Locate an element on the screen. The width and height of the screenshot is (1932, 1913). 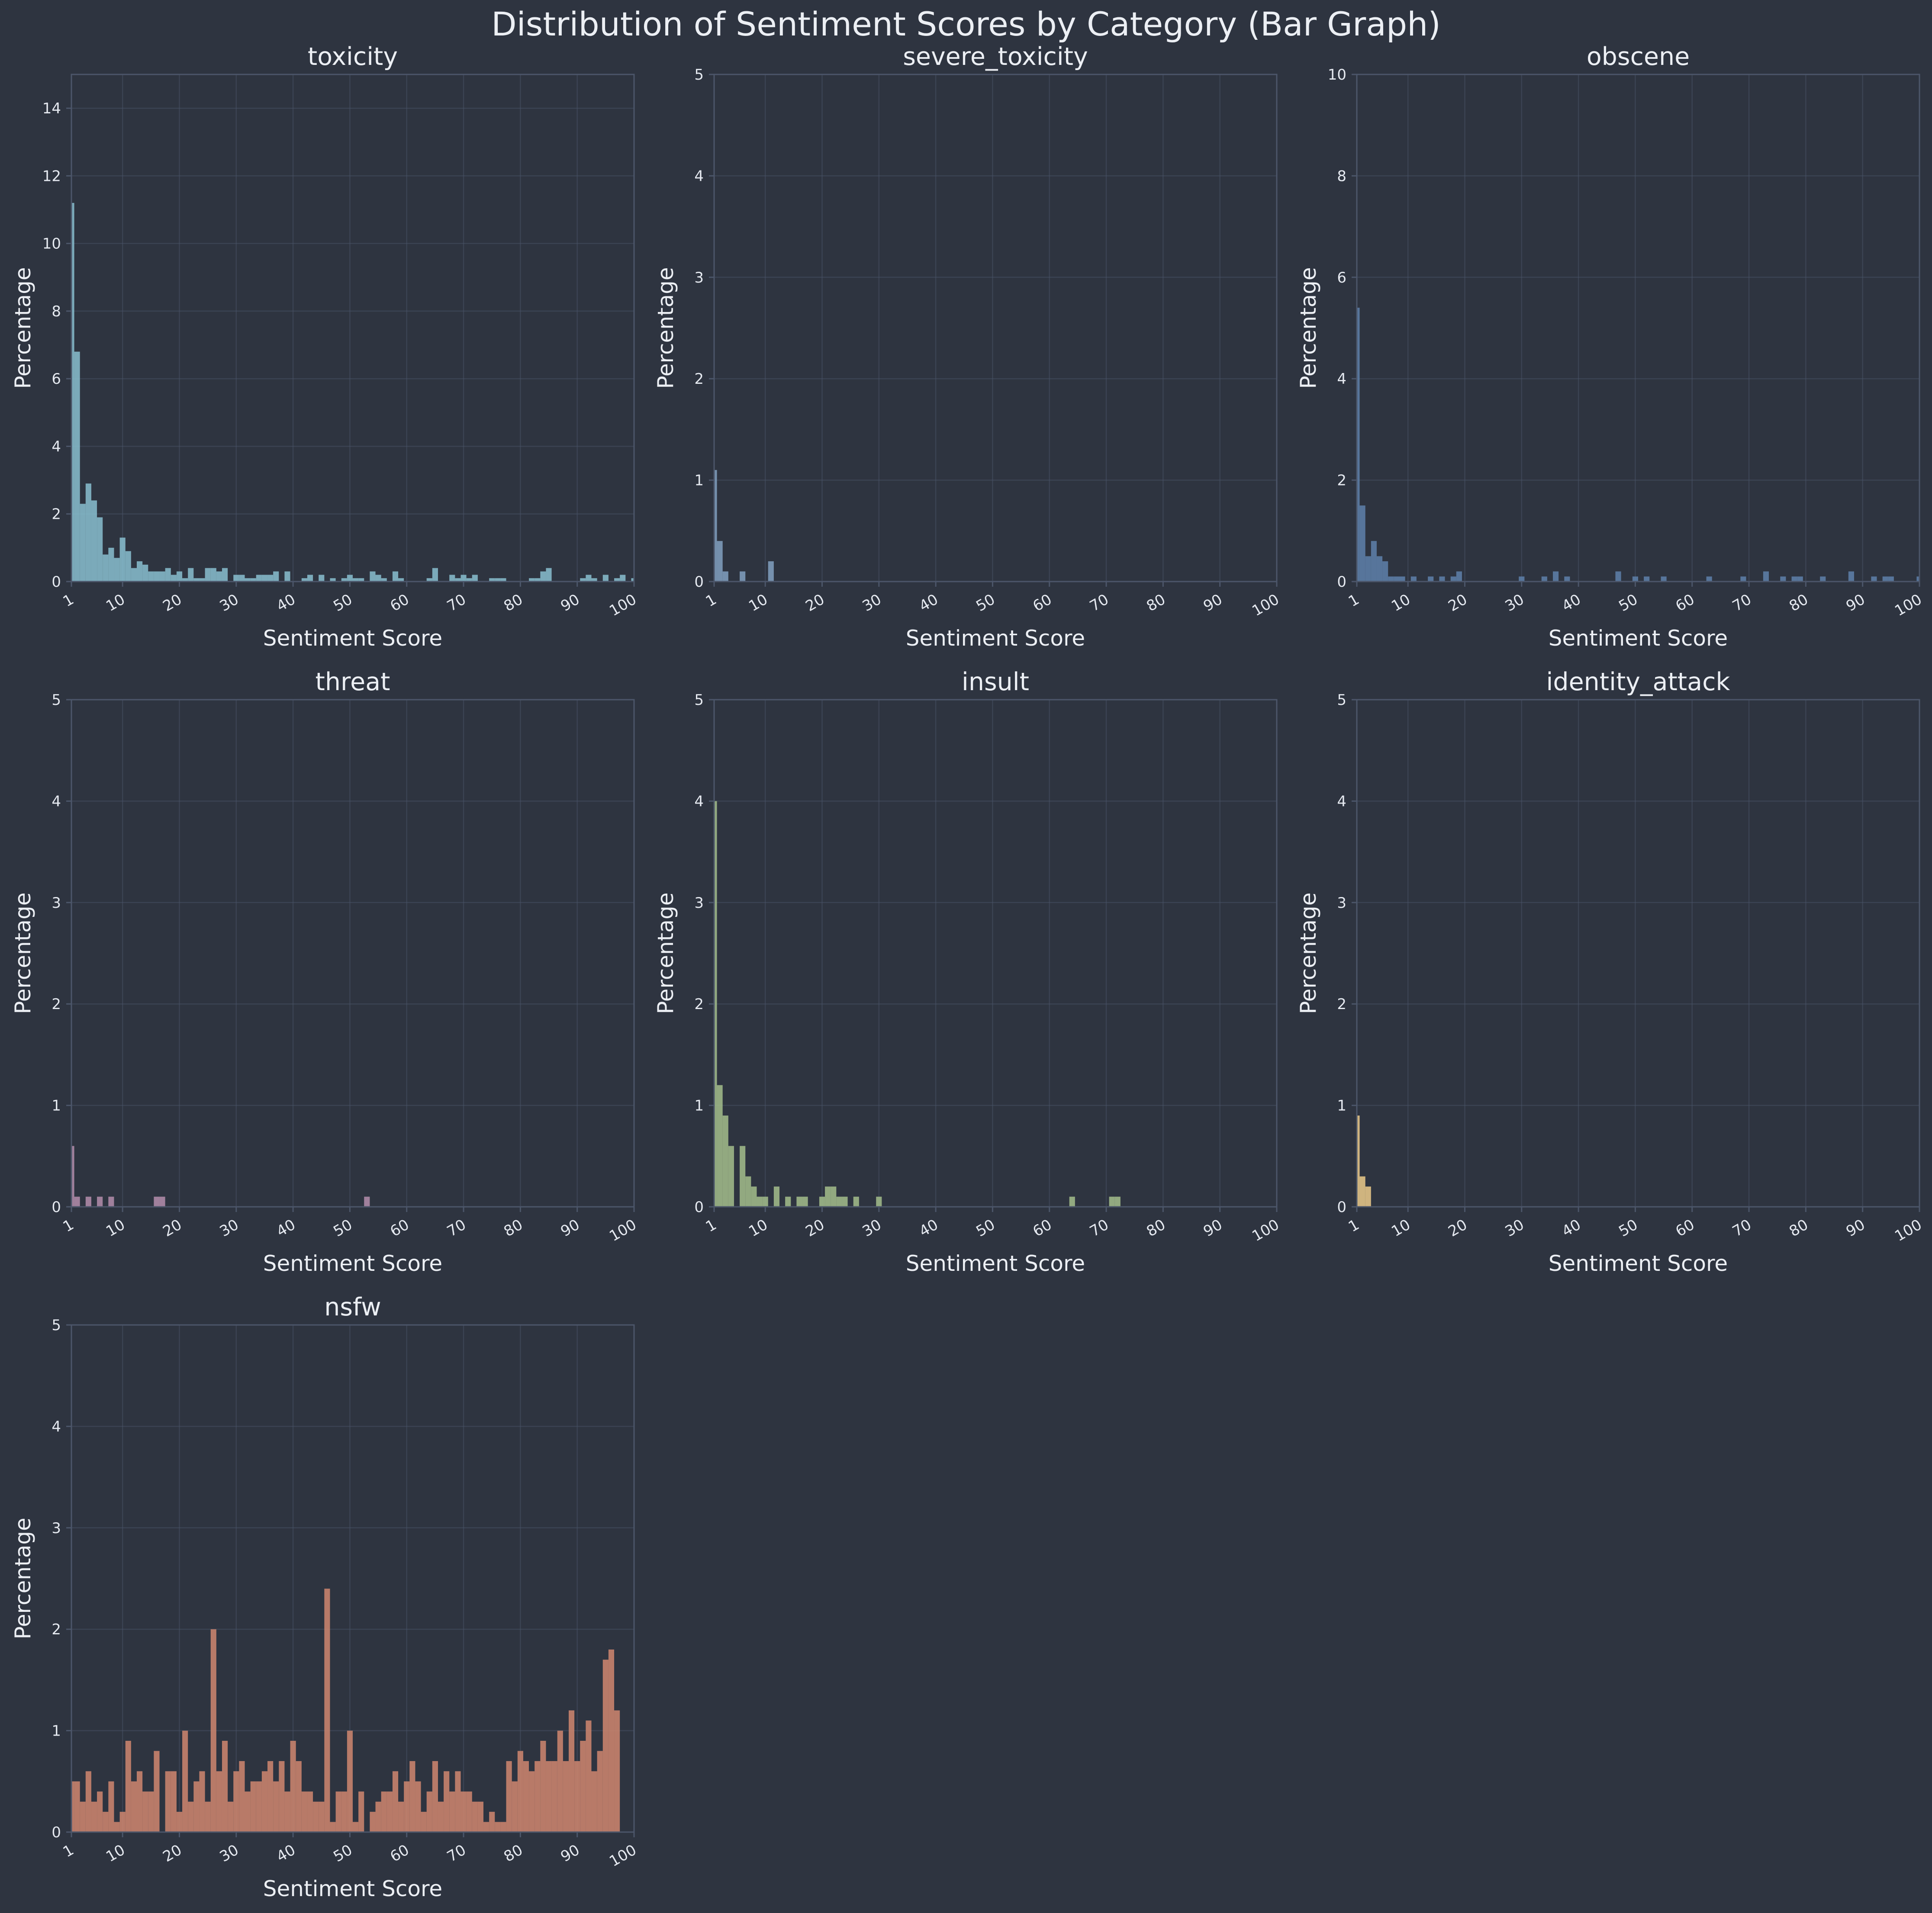
y-tick-label: 2 is located at coordinates (56, 514).